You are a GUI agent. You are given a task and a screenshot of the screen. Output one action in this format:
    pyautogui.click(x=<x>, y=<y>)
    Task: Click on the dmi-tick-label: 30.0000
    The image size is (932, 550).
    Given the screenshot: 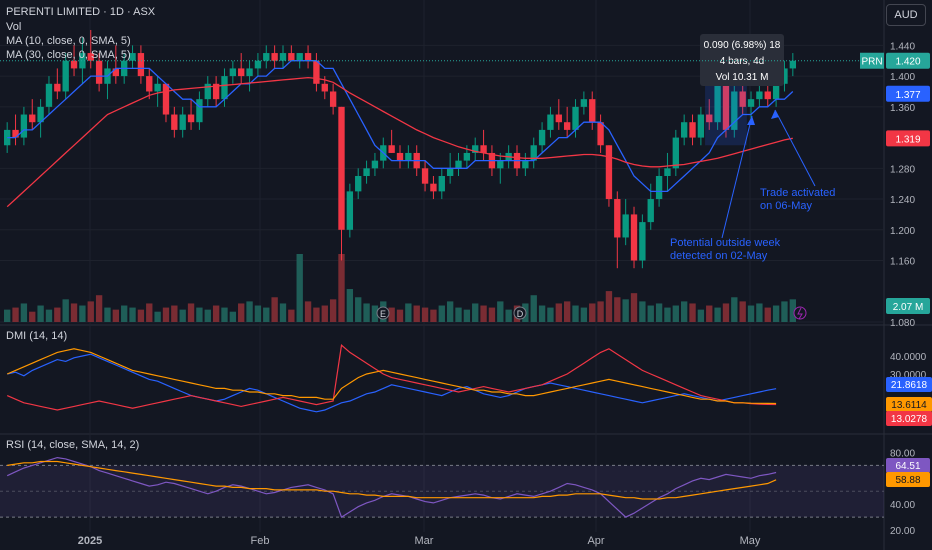 What is the action you would take?
    pyautogui.click(x=908, y=375)
    